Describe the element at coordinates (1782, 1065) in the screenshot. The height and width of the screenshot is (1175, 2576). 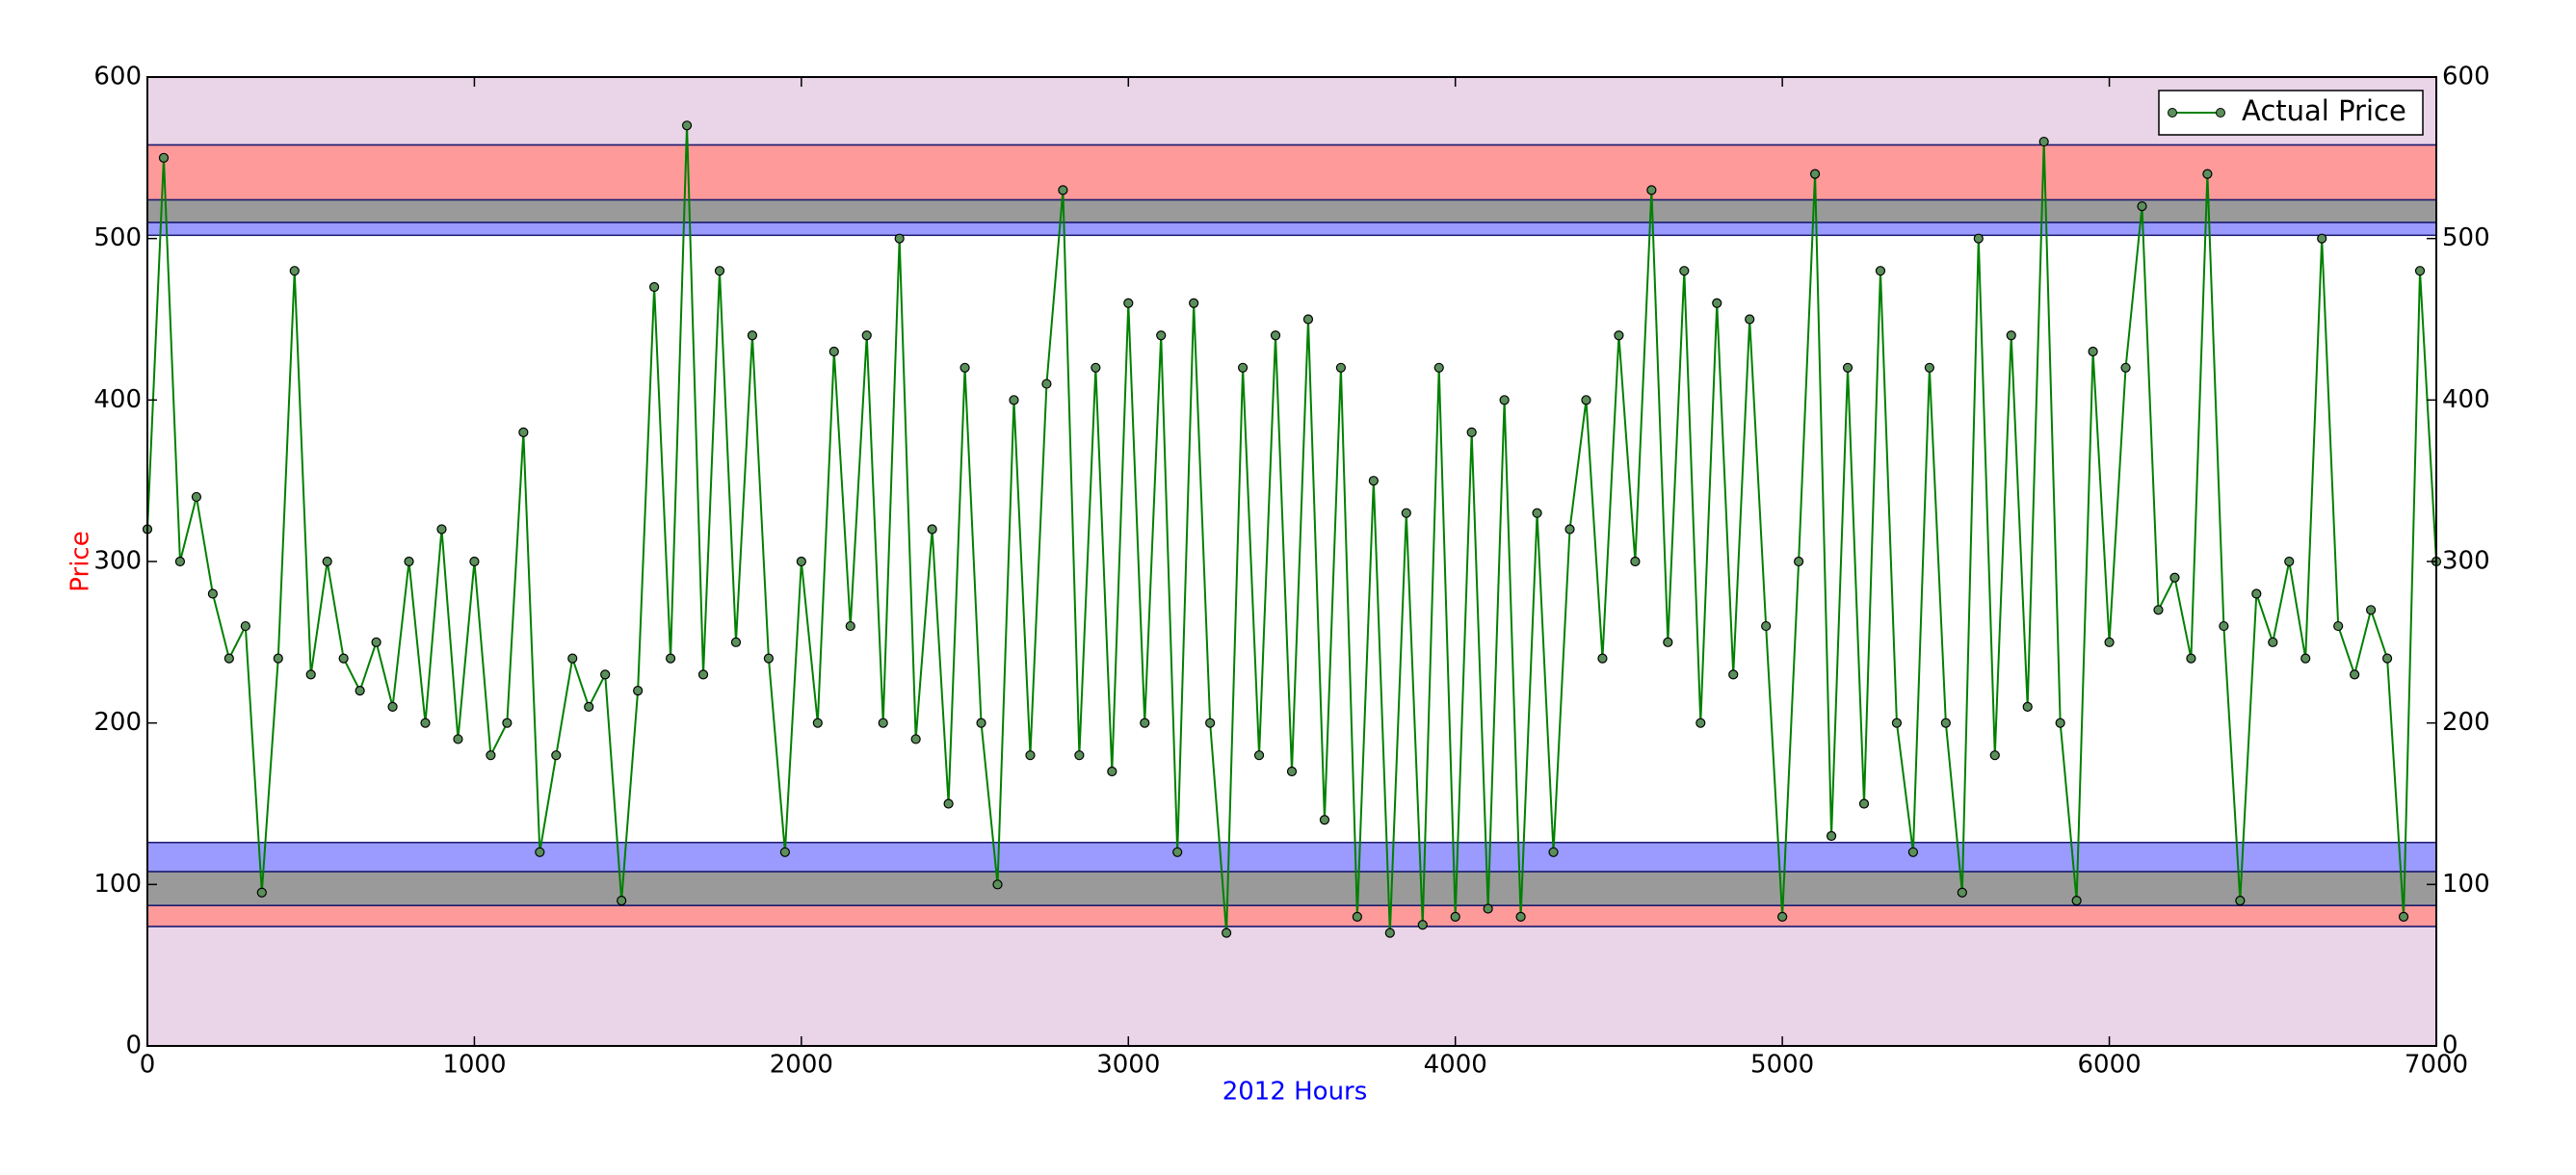
I see `x-tick-label: 5000` at that location.